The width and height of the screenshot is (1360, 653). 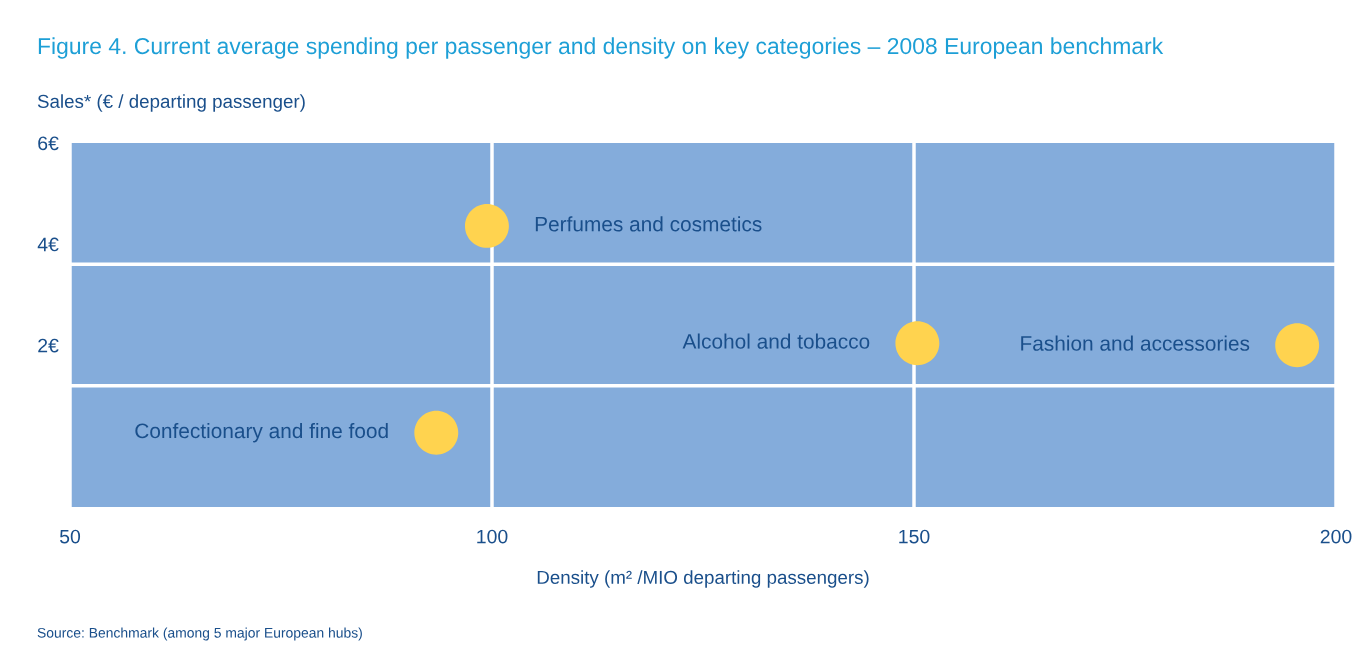 What do you see at coordinates (261, 432) in the screenshot?
I see `annotation: Confectionary and fine food` at bounding box center [261, 432].